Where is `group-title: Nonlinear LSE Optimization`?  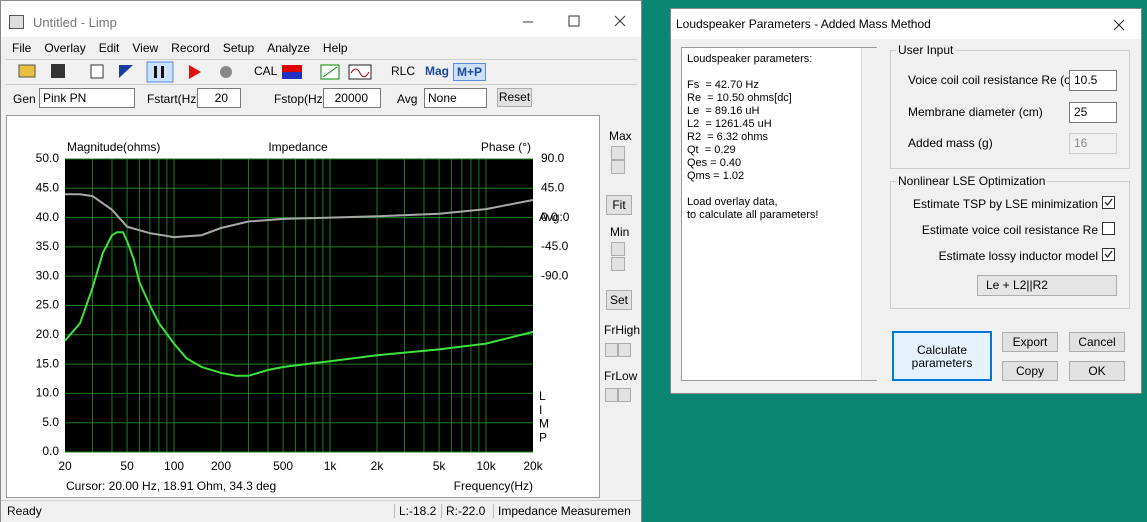
group-title: Nonlinear LSE Optimization is located at coordinates (972, 181).